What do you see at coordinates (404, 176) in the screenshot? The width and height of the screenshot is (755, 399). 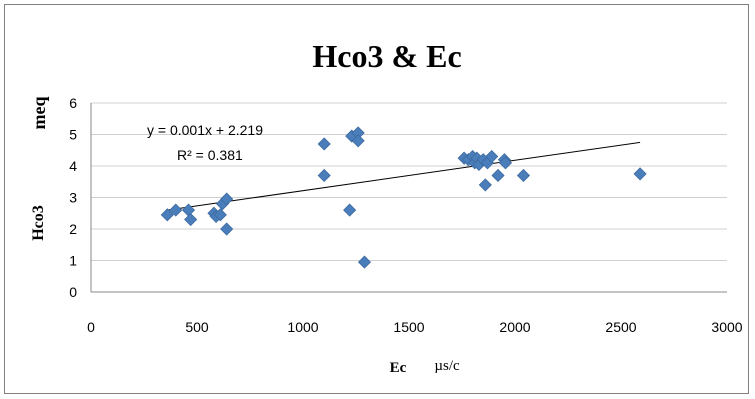 I see `trendline` at bounding box center [404, 176].